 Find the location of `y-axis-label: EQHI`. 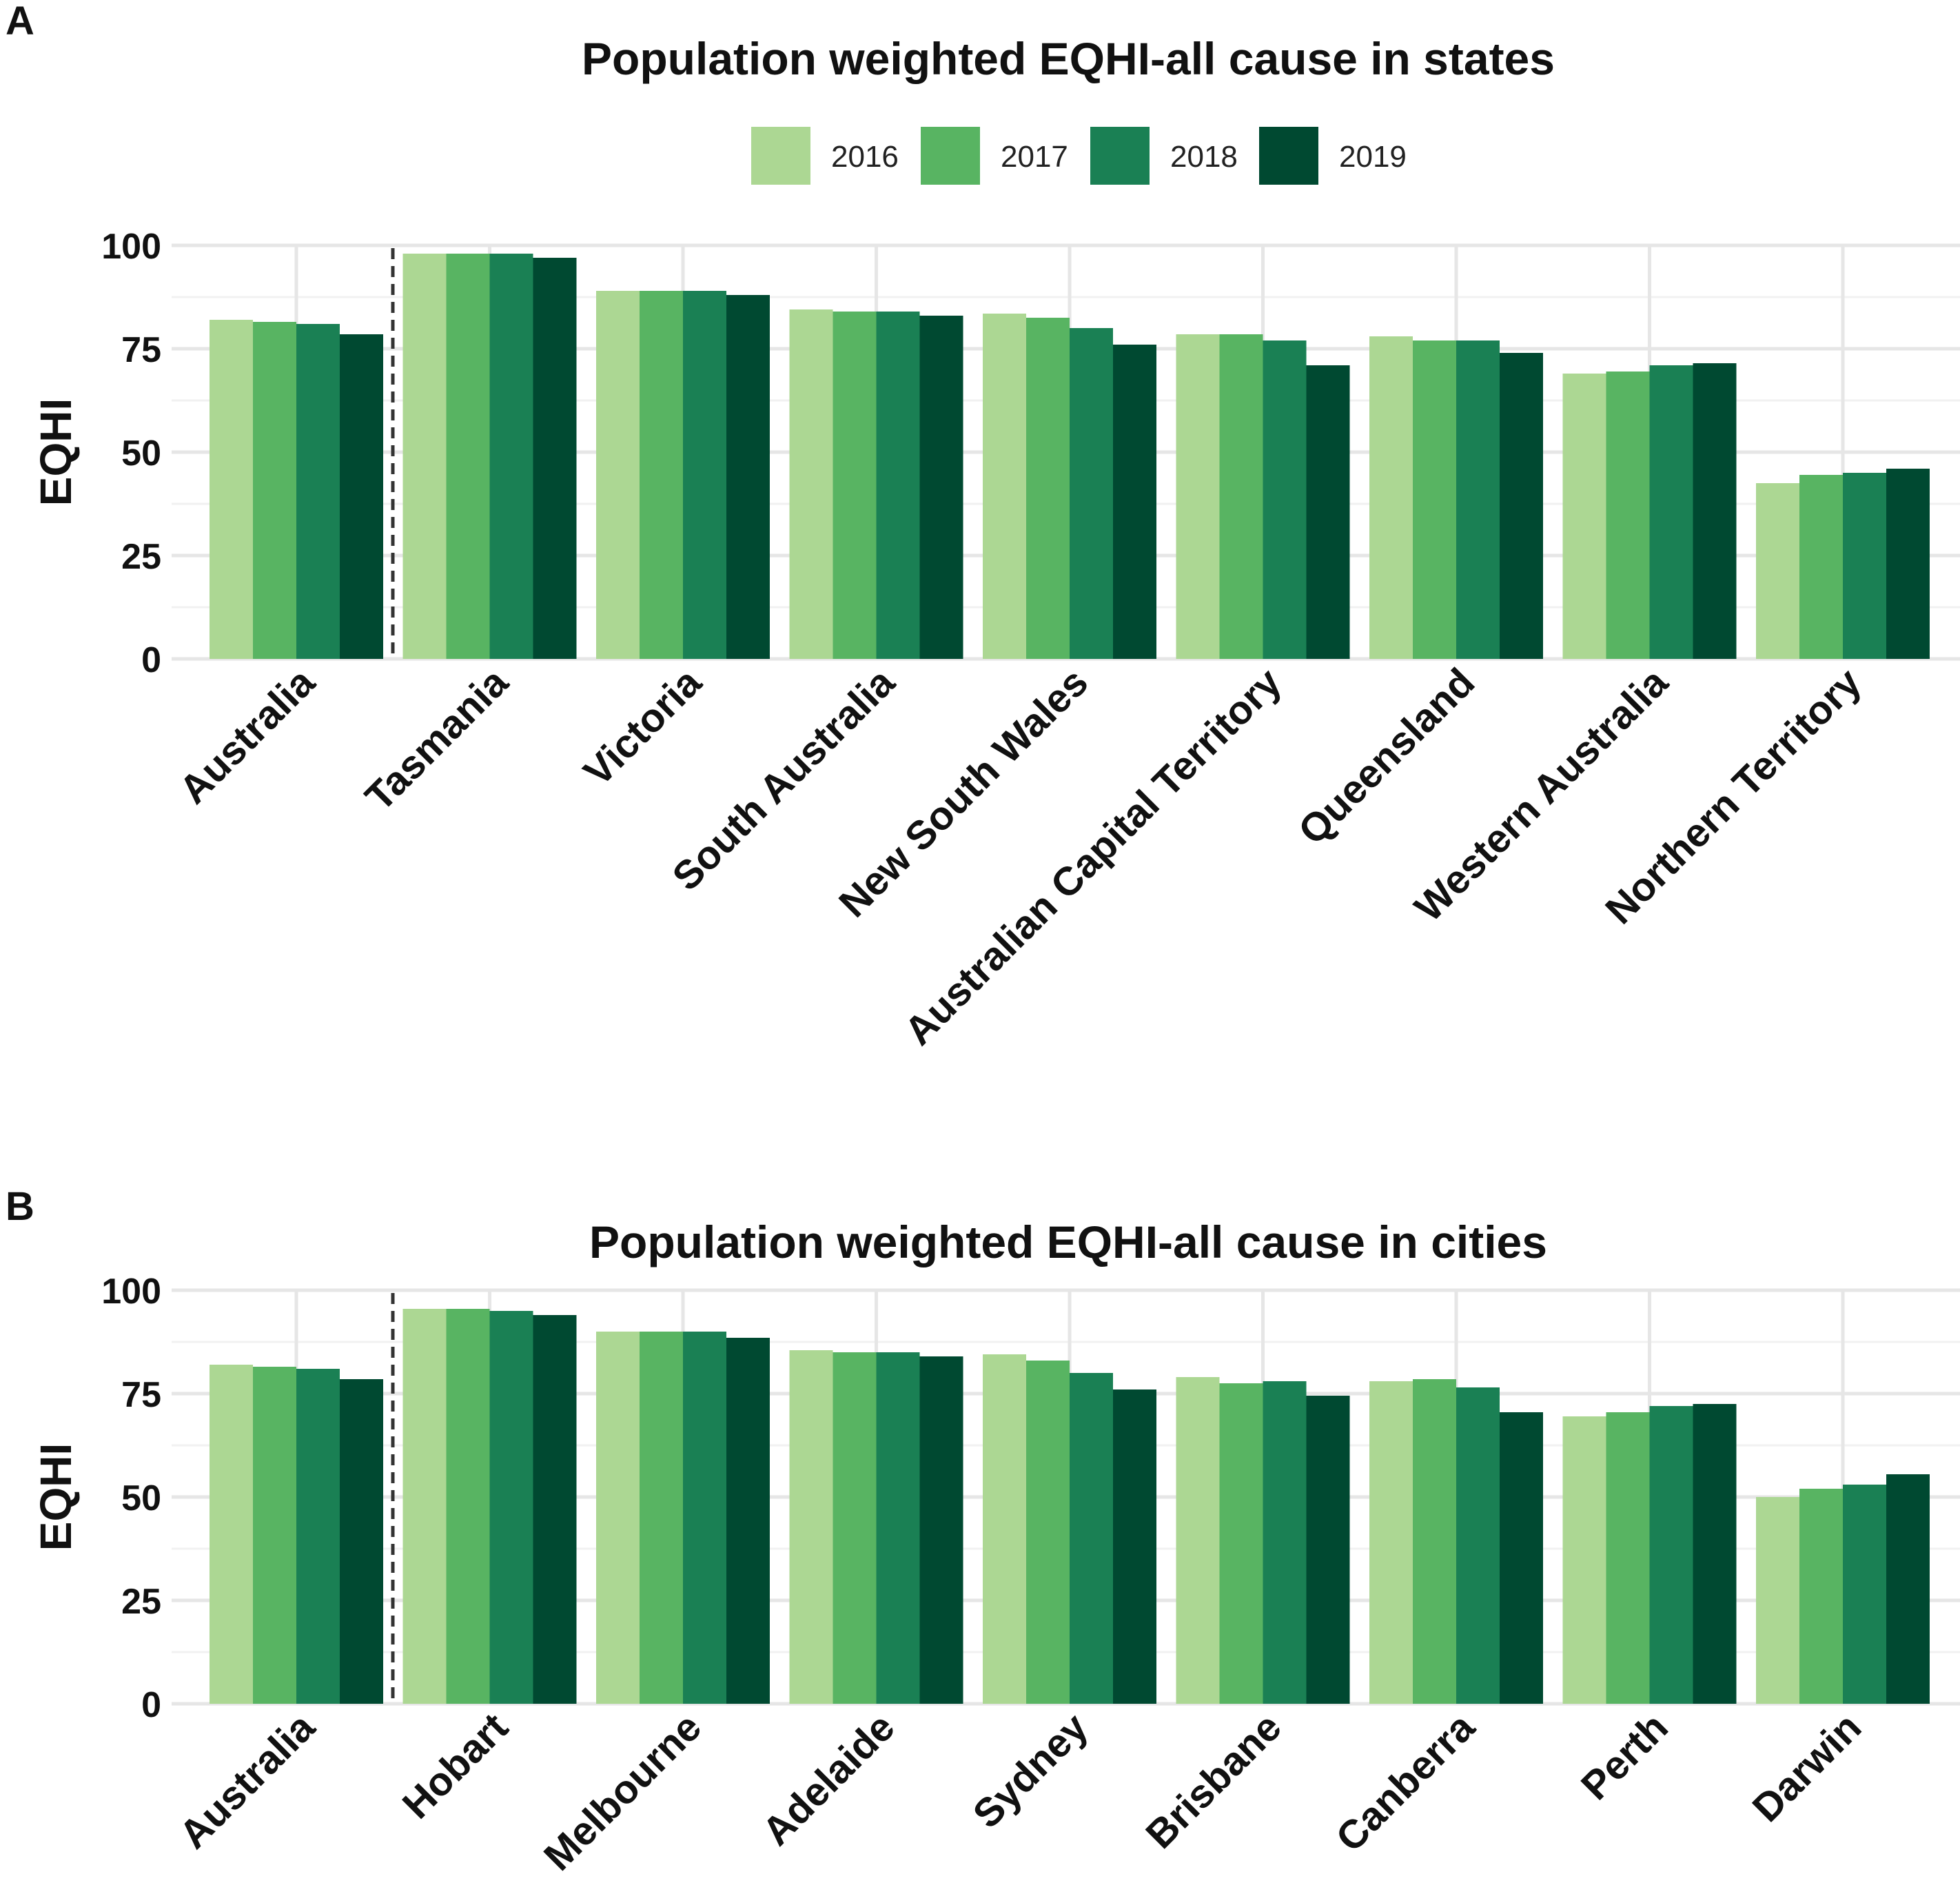

y-axis-label: EQHI is located at coordinates (56, 452).